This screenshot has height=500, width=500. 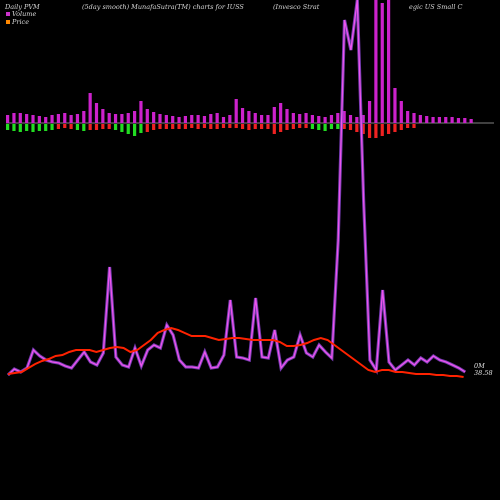 What do you see at coordinates (8, 22) in the screenshot?
I see `legend-price-swatch` at bounding box center [8, 22].